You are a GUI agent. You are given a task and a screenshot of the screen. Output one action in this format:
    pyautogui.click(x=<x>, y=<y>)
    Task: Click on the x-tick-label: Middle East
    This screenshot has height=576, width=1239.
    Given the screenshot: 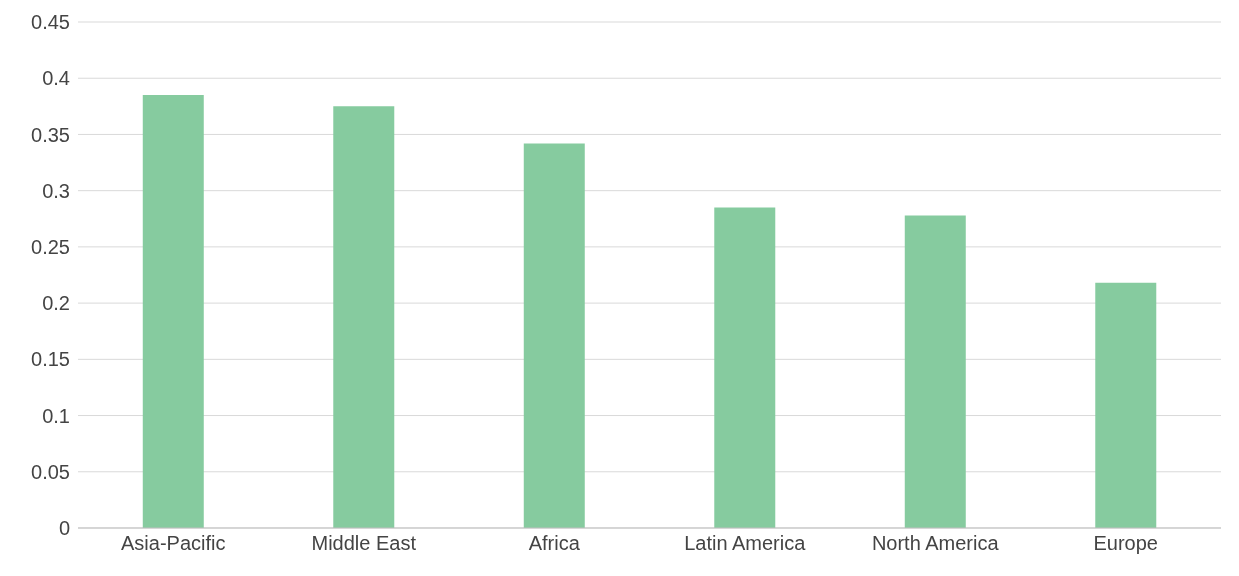 What is the action you would take?
    pyautogui.click(x=364, y=543)
    